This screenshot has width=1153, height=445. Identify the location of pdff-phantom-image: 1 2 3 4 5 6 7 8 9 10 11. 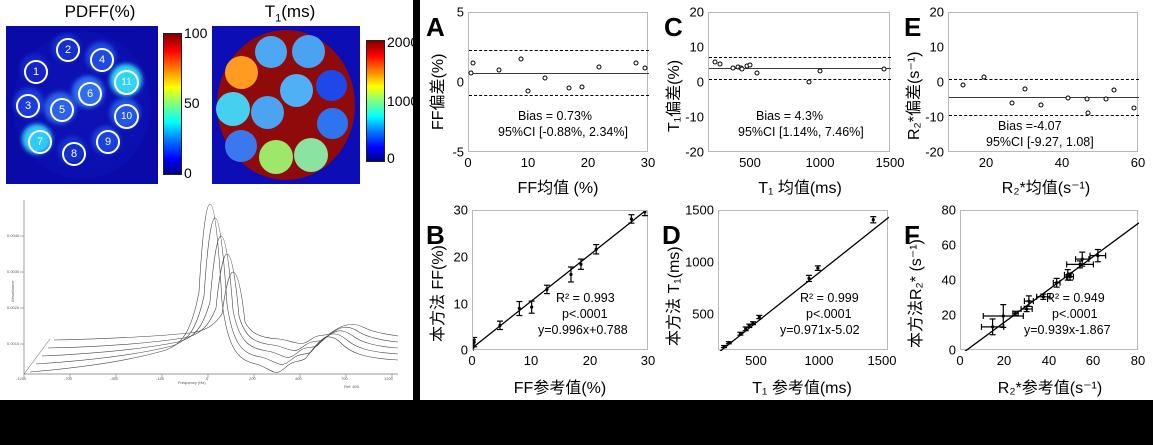
(82, 105).